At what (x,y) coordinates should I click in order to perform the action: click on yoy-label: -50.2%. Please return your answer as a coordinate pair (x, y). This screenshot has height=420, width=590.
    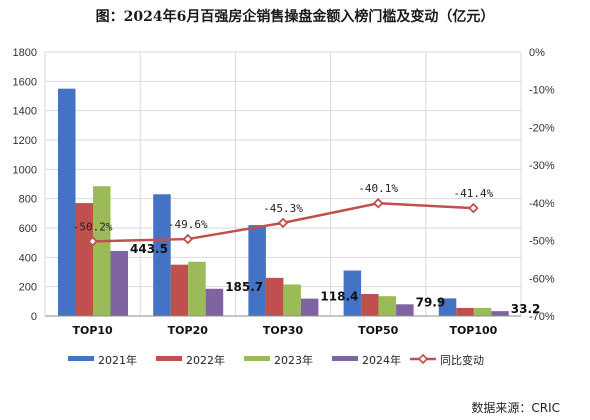
    Looking at the image, I should click on (93, 226).